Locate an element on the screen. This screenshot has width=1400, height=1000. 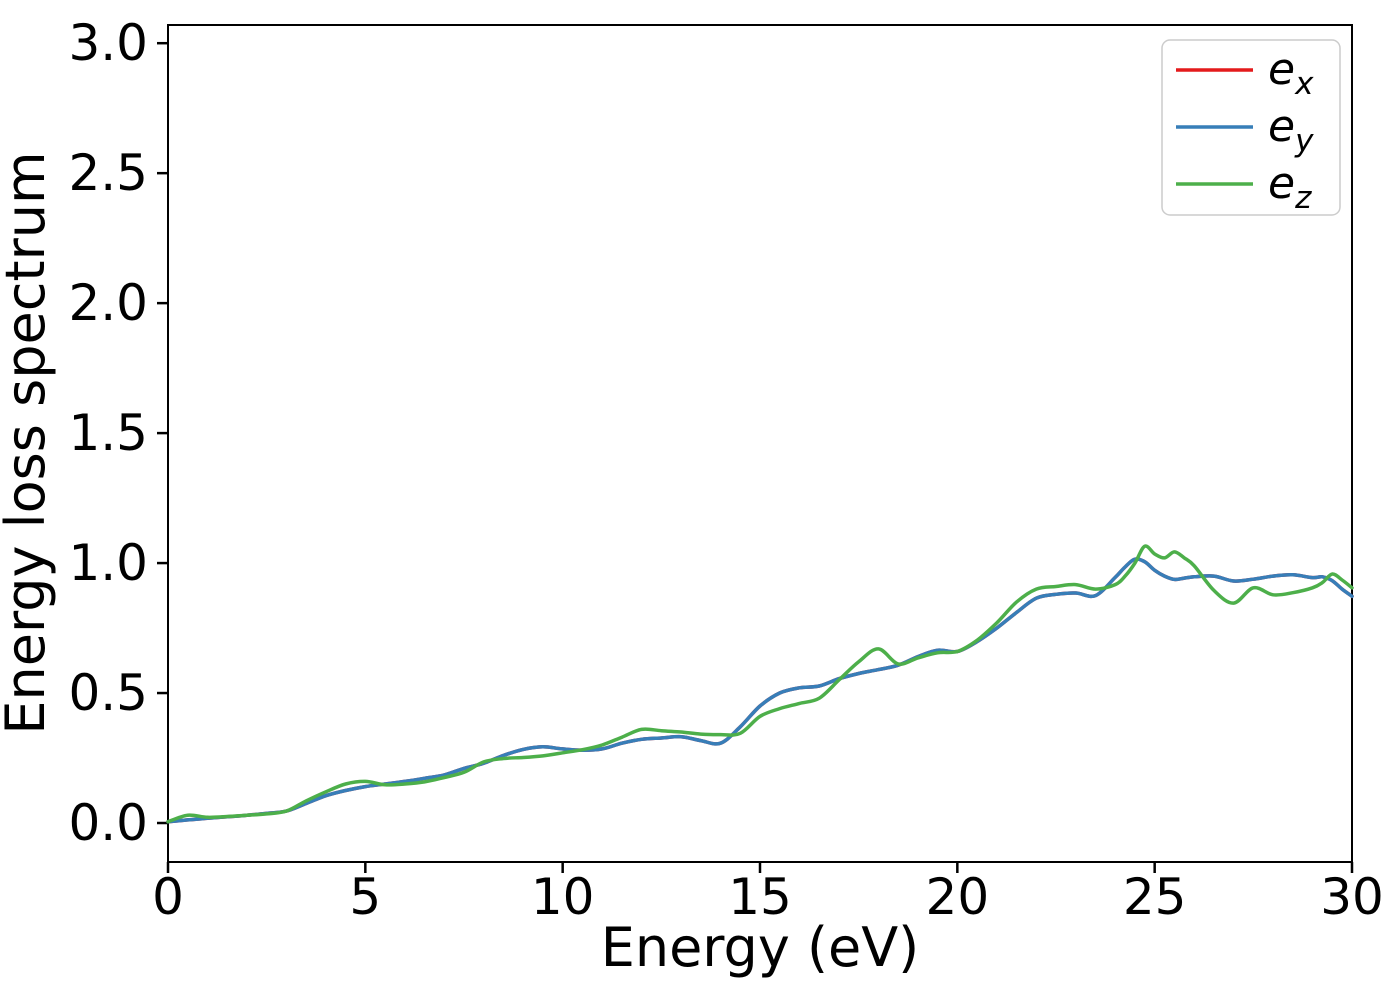
y-tick-label: 0.0 is located at coordinates (108, 823).